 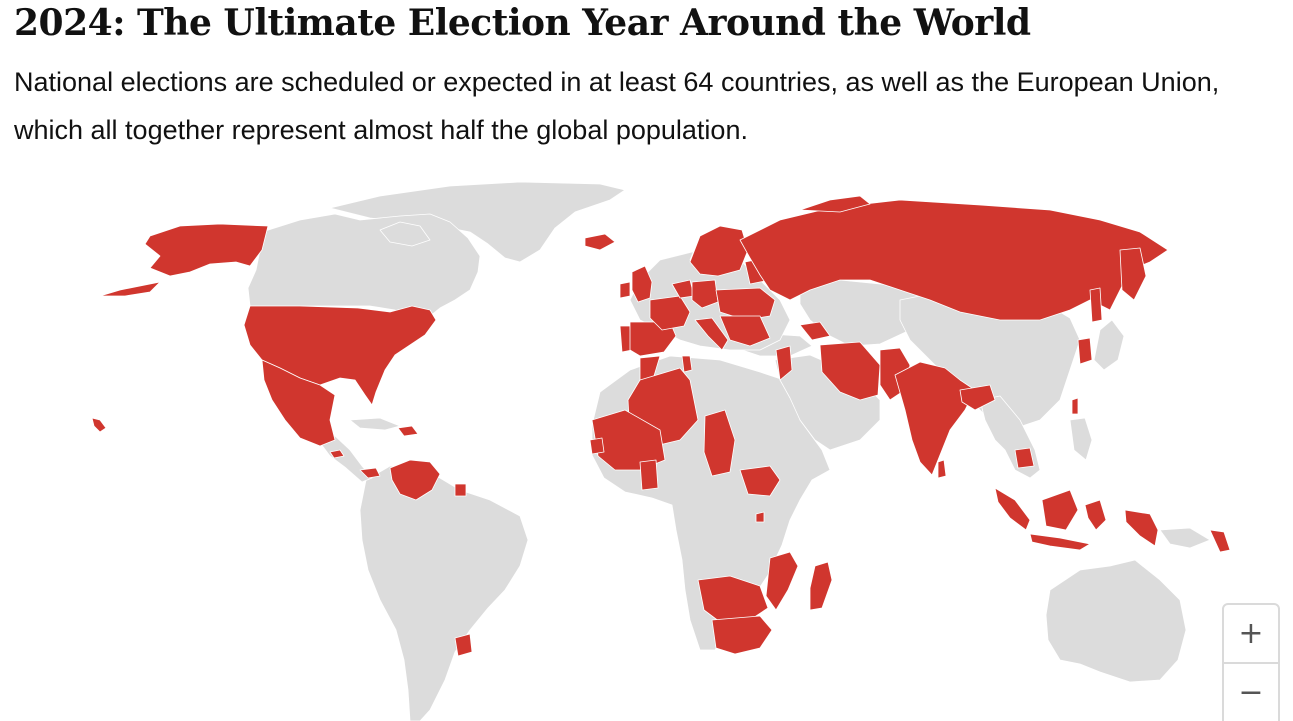 I want to click on zoom-divider, so click(x=1251, y=663).